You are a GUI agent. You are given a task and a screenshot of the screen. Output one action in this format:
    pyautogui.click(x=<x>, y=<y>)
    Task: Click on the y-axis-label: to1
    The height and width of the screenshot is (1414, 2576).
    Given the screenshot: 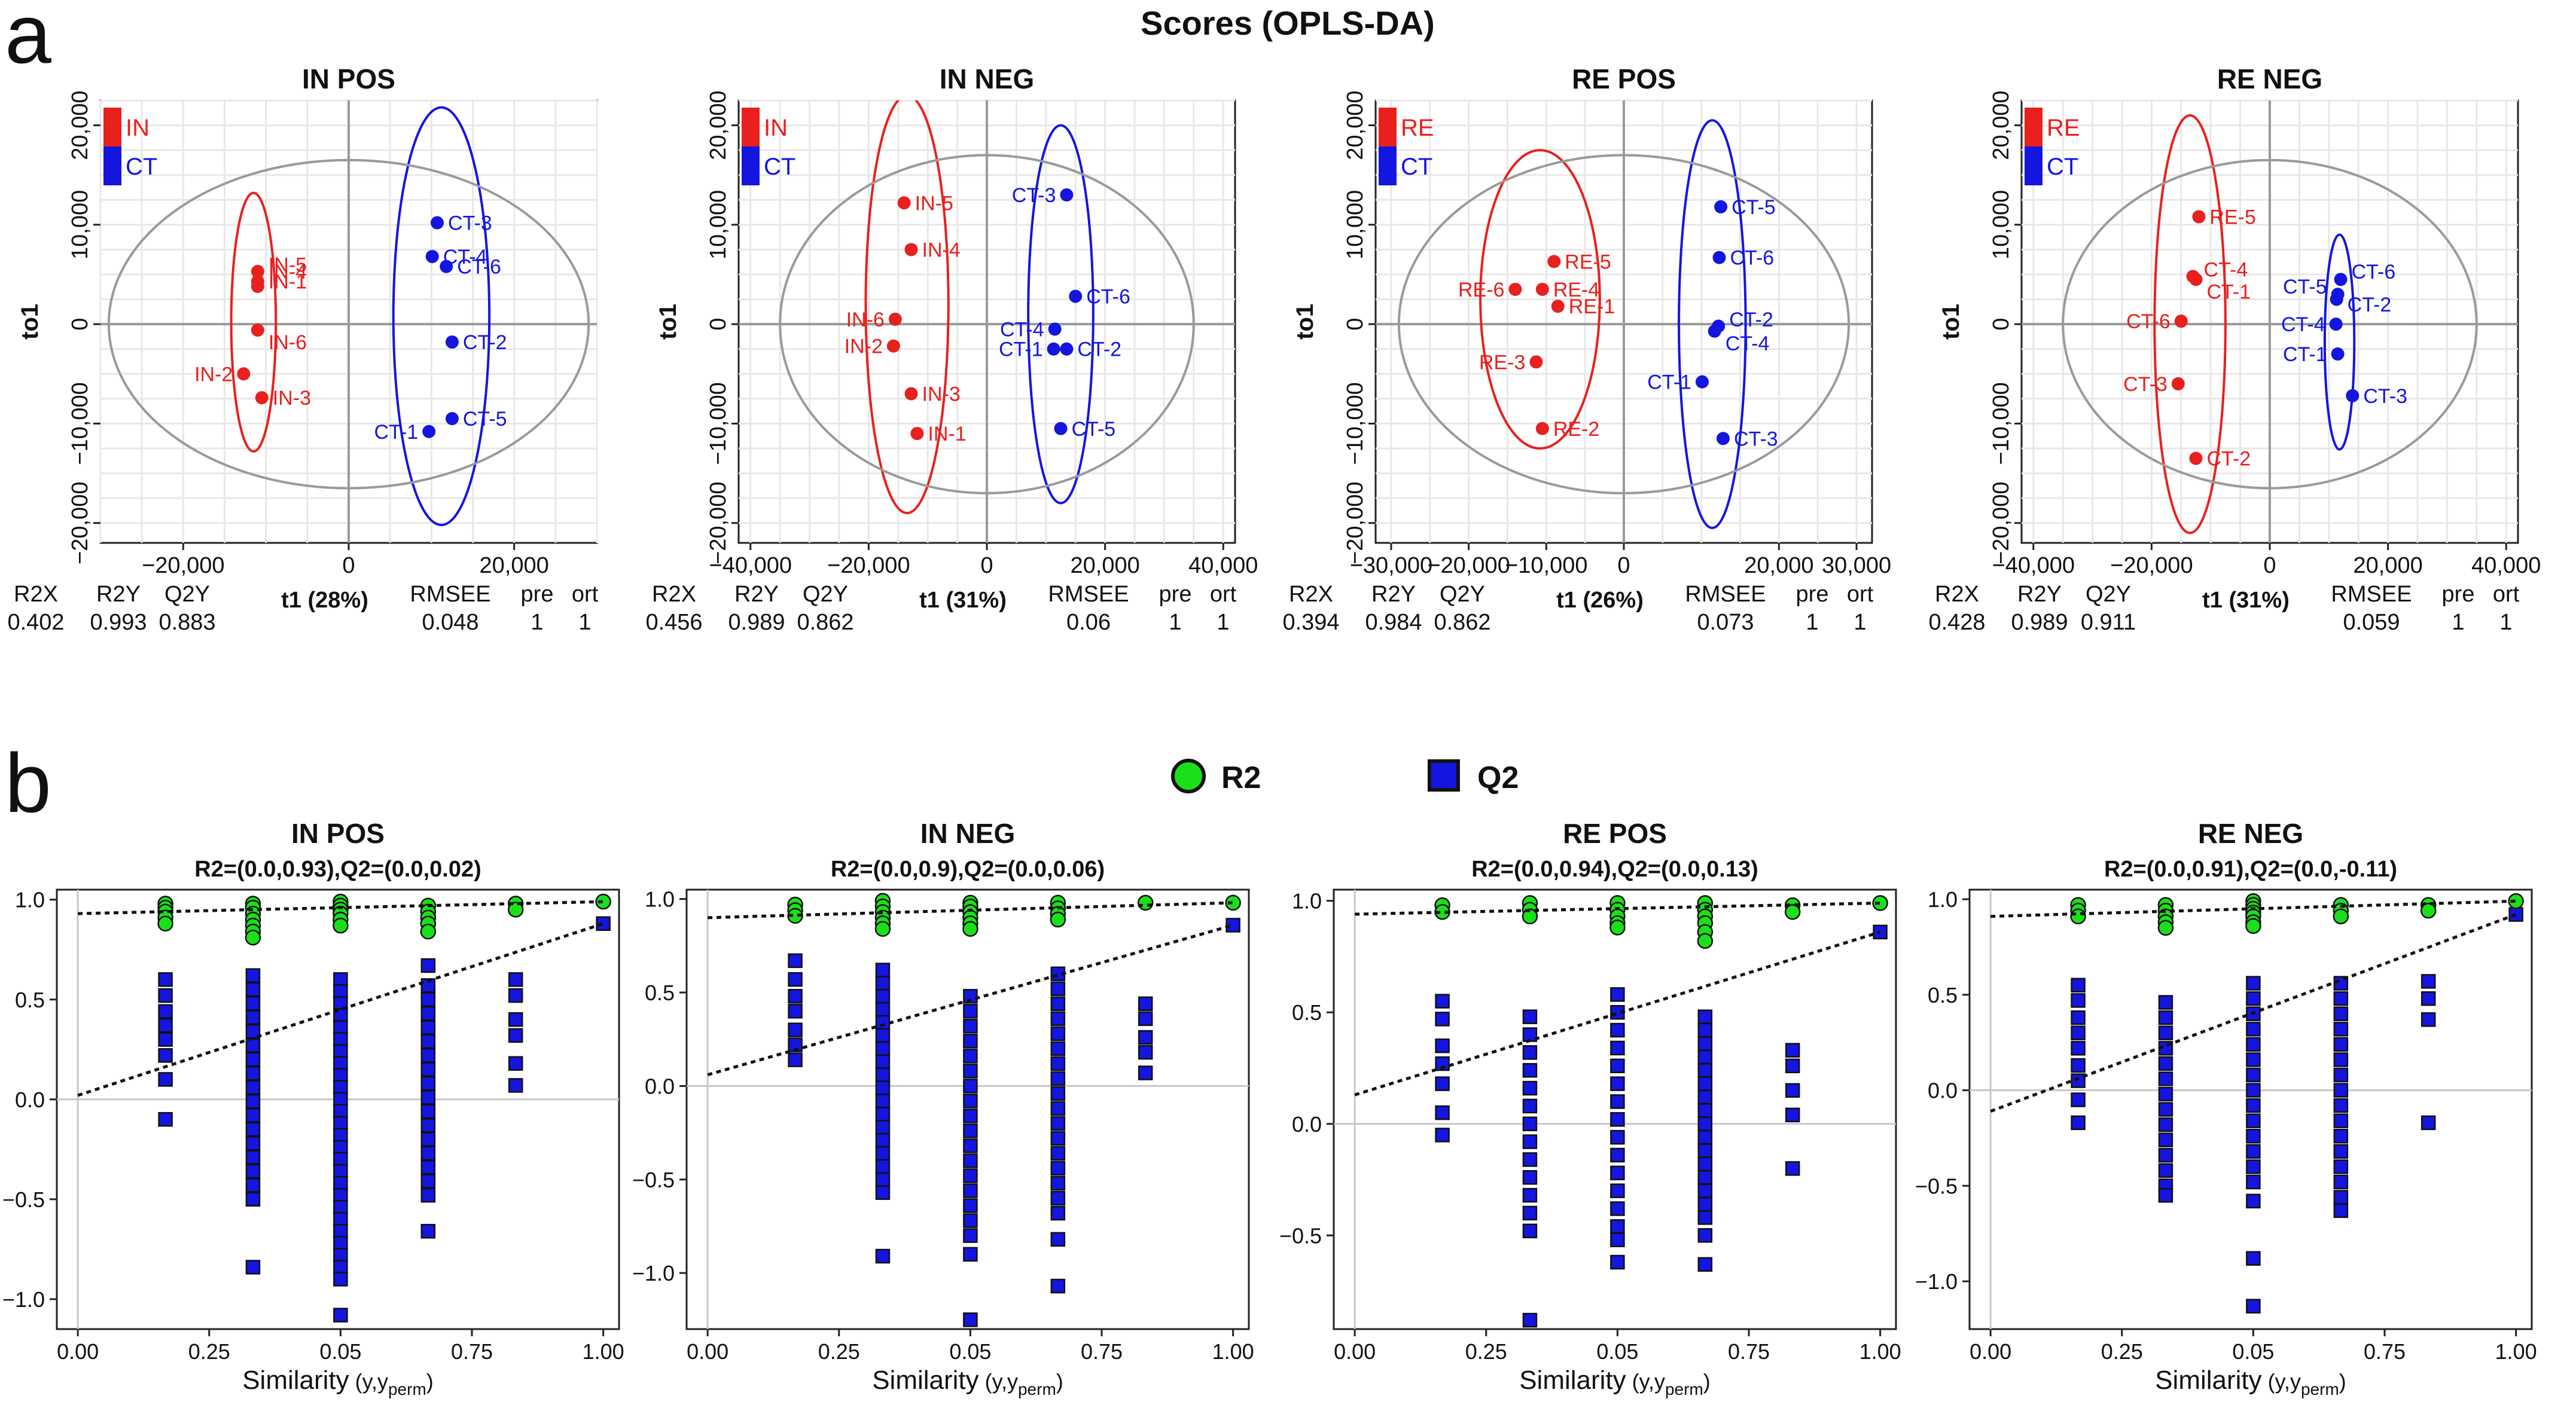 What is the action you would take?
    pyautogui.click(x=1951, y=322)
    